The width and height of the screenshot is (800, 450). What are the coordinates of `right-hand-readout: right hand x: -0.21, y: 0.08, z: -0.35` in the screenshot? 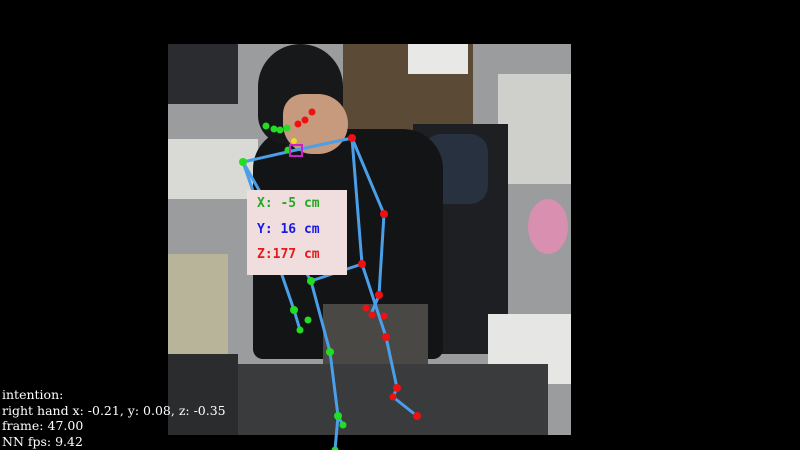 It's located at (114, 410).